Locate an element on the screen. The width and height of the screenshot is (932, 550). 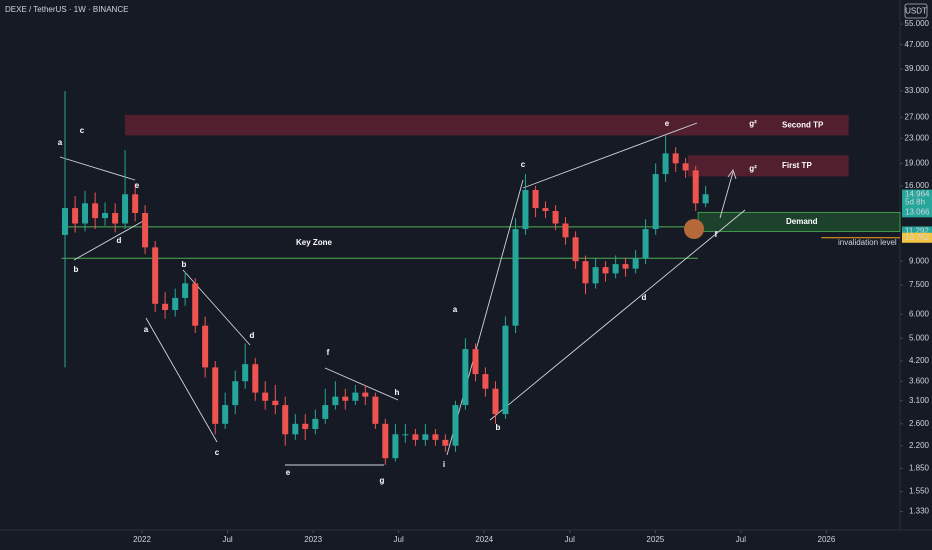
price-tag-label: 13.066 is located at coordinates (917, 211).